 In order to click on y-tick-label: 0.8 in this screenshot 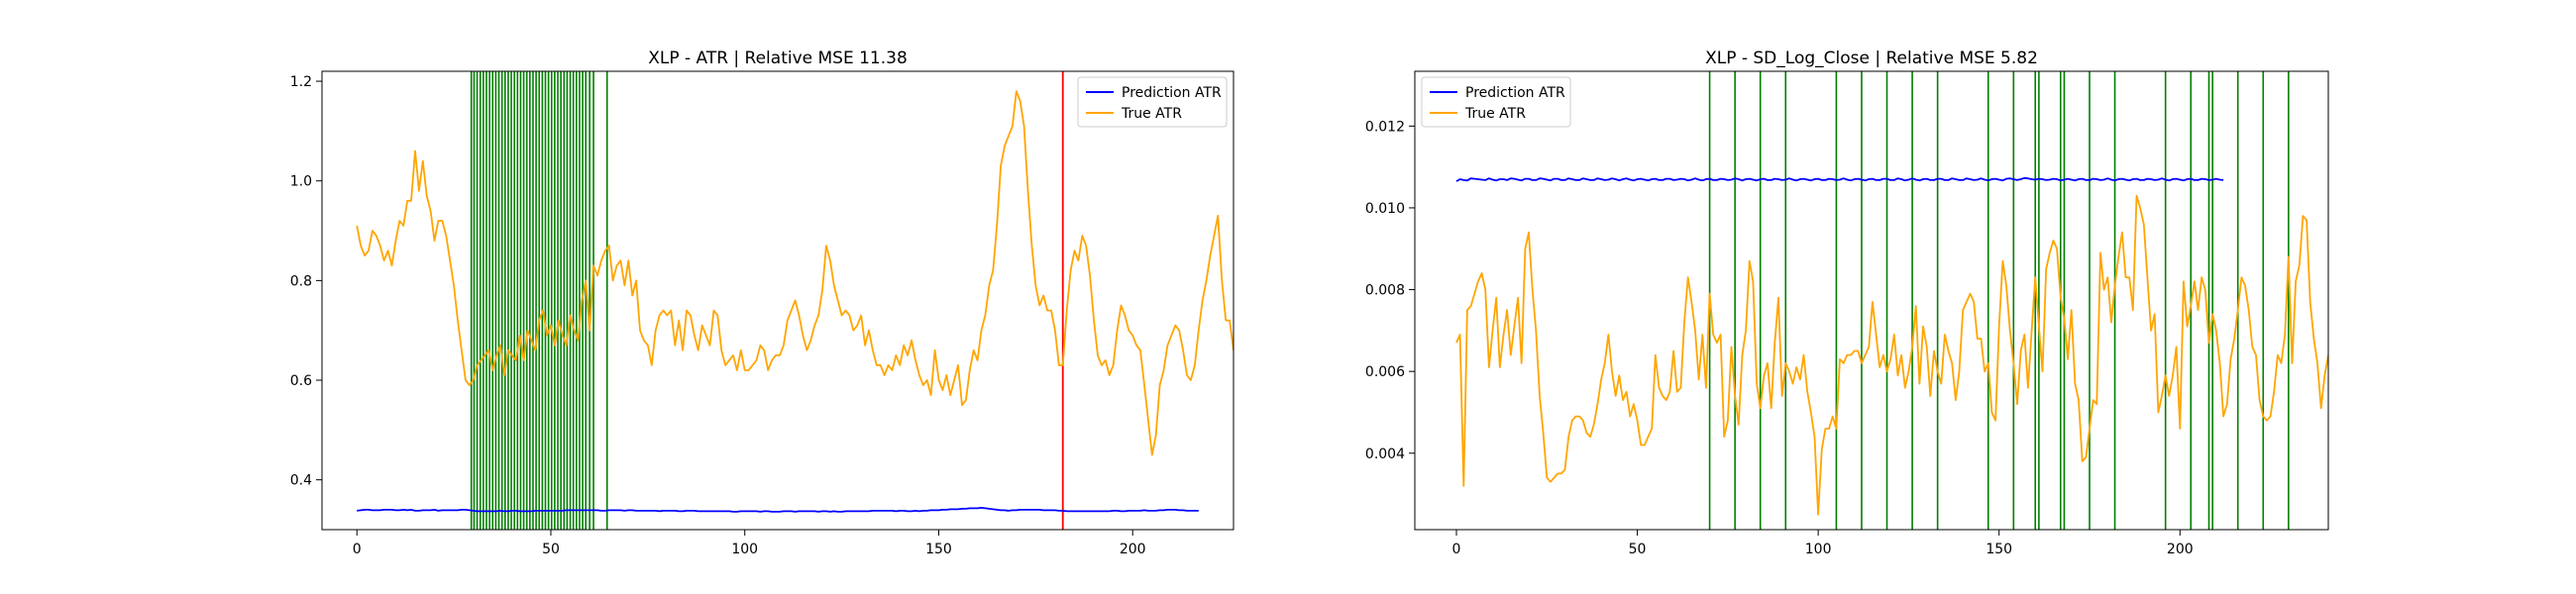, I will do `click(301, 281)`.